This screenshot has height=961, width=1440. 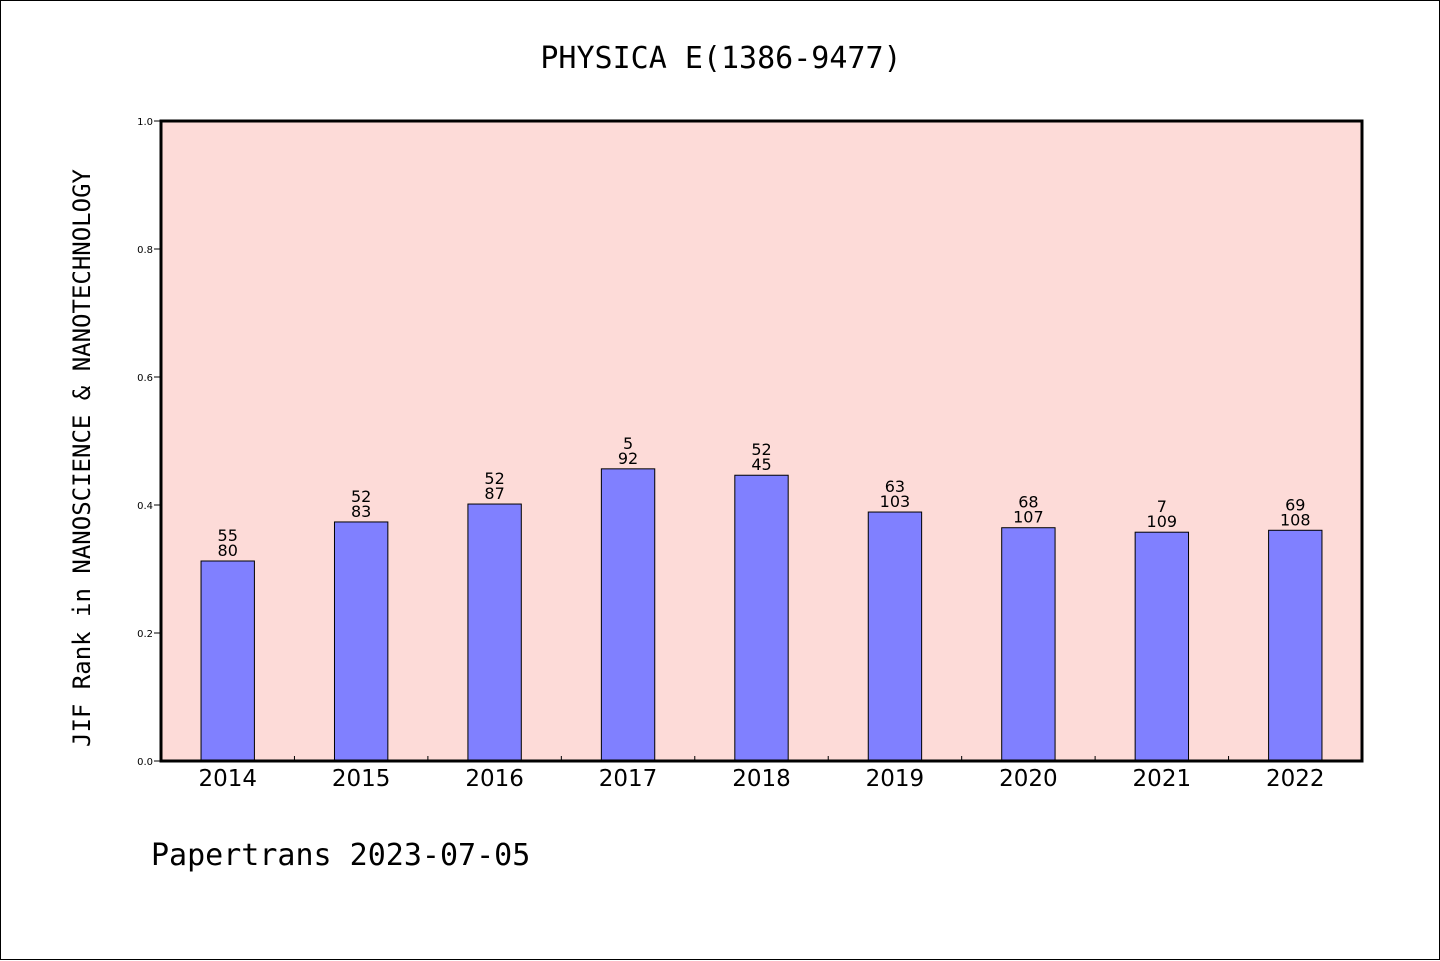 I want to click on bar-label-total: 83, so click(x=361, y=511).